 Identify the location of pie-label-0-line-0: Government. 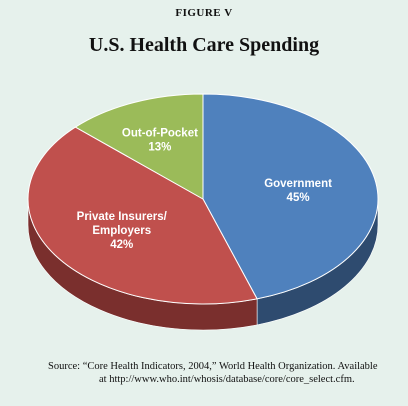
(298, 184).